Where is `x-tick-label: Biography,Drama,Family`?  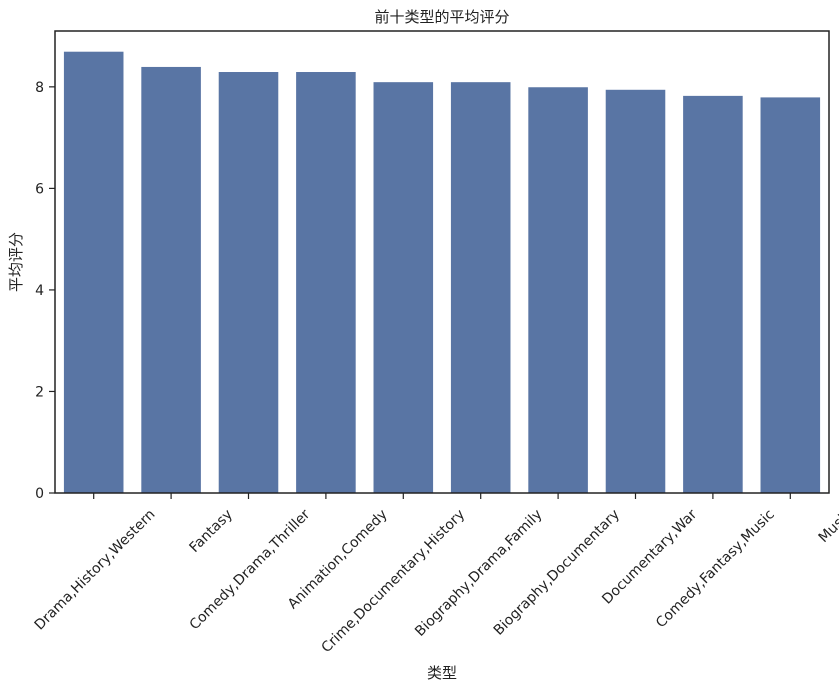 x-tick-label: Biography,Drama,Family is located at coordinates (478, 573).